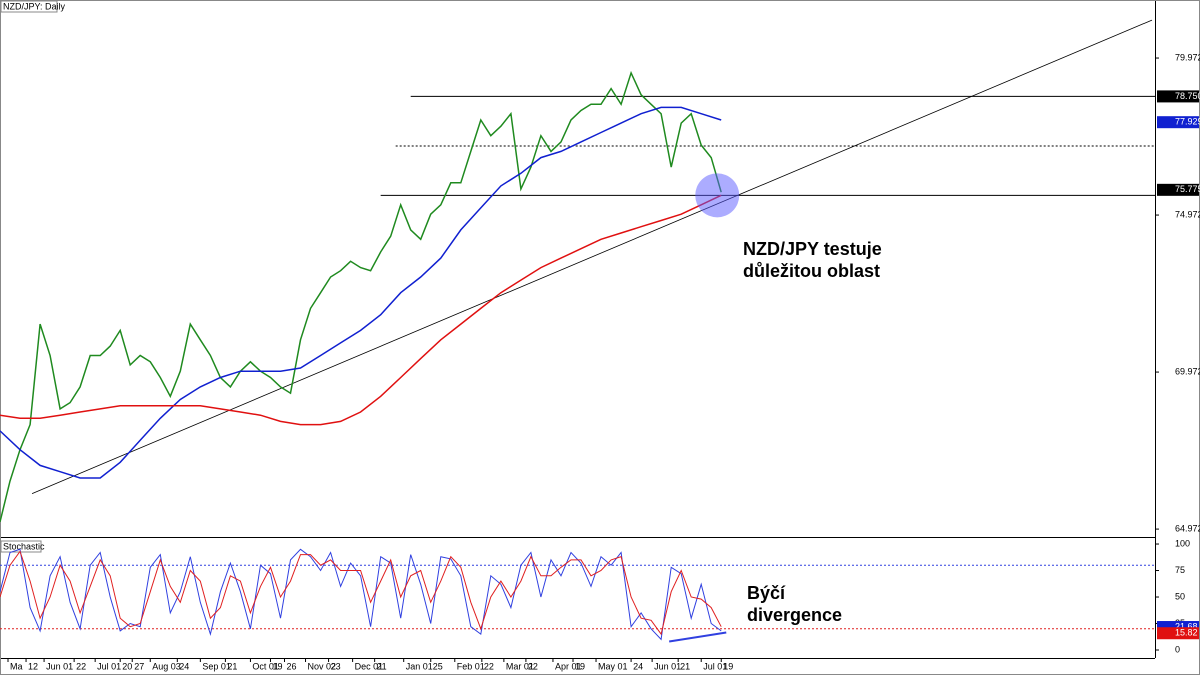 The height and width of the screenshot is (675, 1200). I want to click on x-tick-label: Nov 02, so click(322, 666).